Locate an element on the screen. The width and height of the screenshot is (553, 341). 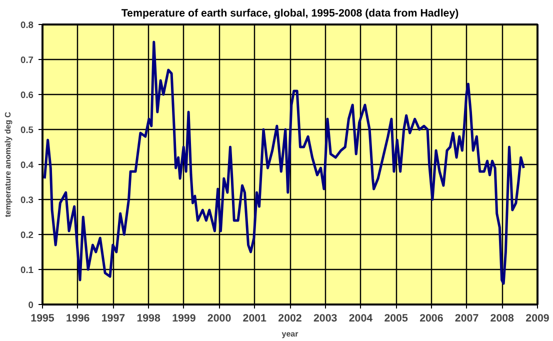
y-tick-label: 0.5 is located at coordinates (27, 130).